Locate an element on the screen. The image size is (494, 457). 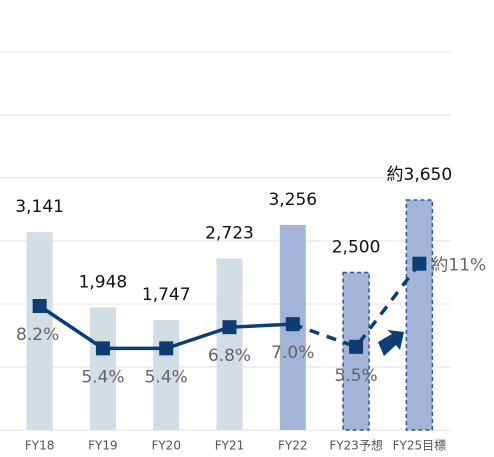
x-tick-label: FY19 is located at coordinates (103, 446).